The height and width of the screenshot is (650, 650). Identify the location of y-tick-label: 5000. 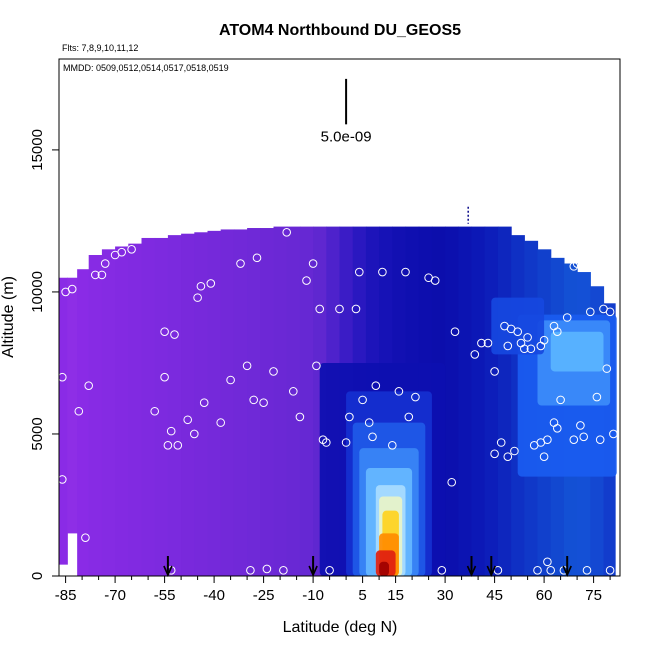
(37, 433).